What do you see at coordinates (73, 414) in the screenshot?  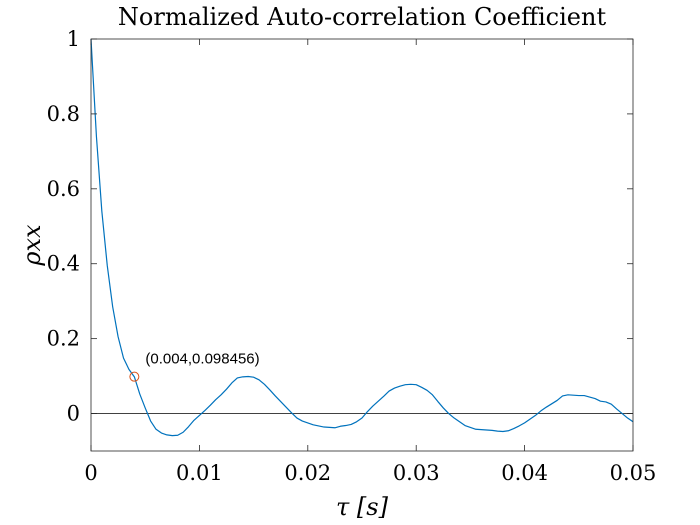 I see `y-tick-label: 0` at bounding box center [73, 414].